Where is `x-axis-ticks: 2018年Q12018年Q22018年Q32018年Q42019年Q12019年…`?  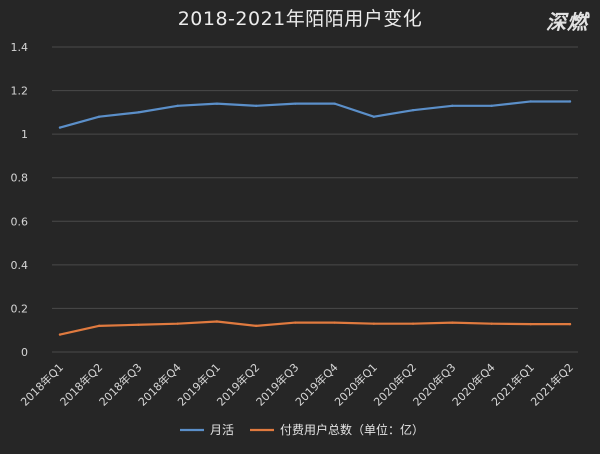
x-axis-ticks: 2018年Q12018年Q22018年Q32018年Q42019年Q12019年… is located at coordinates (297, 384).